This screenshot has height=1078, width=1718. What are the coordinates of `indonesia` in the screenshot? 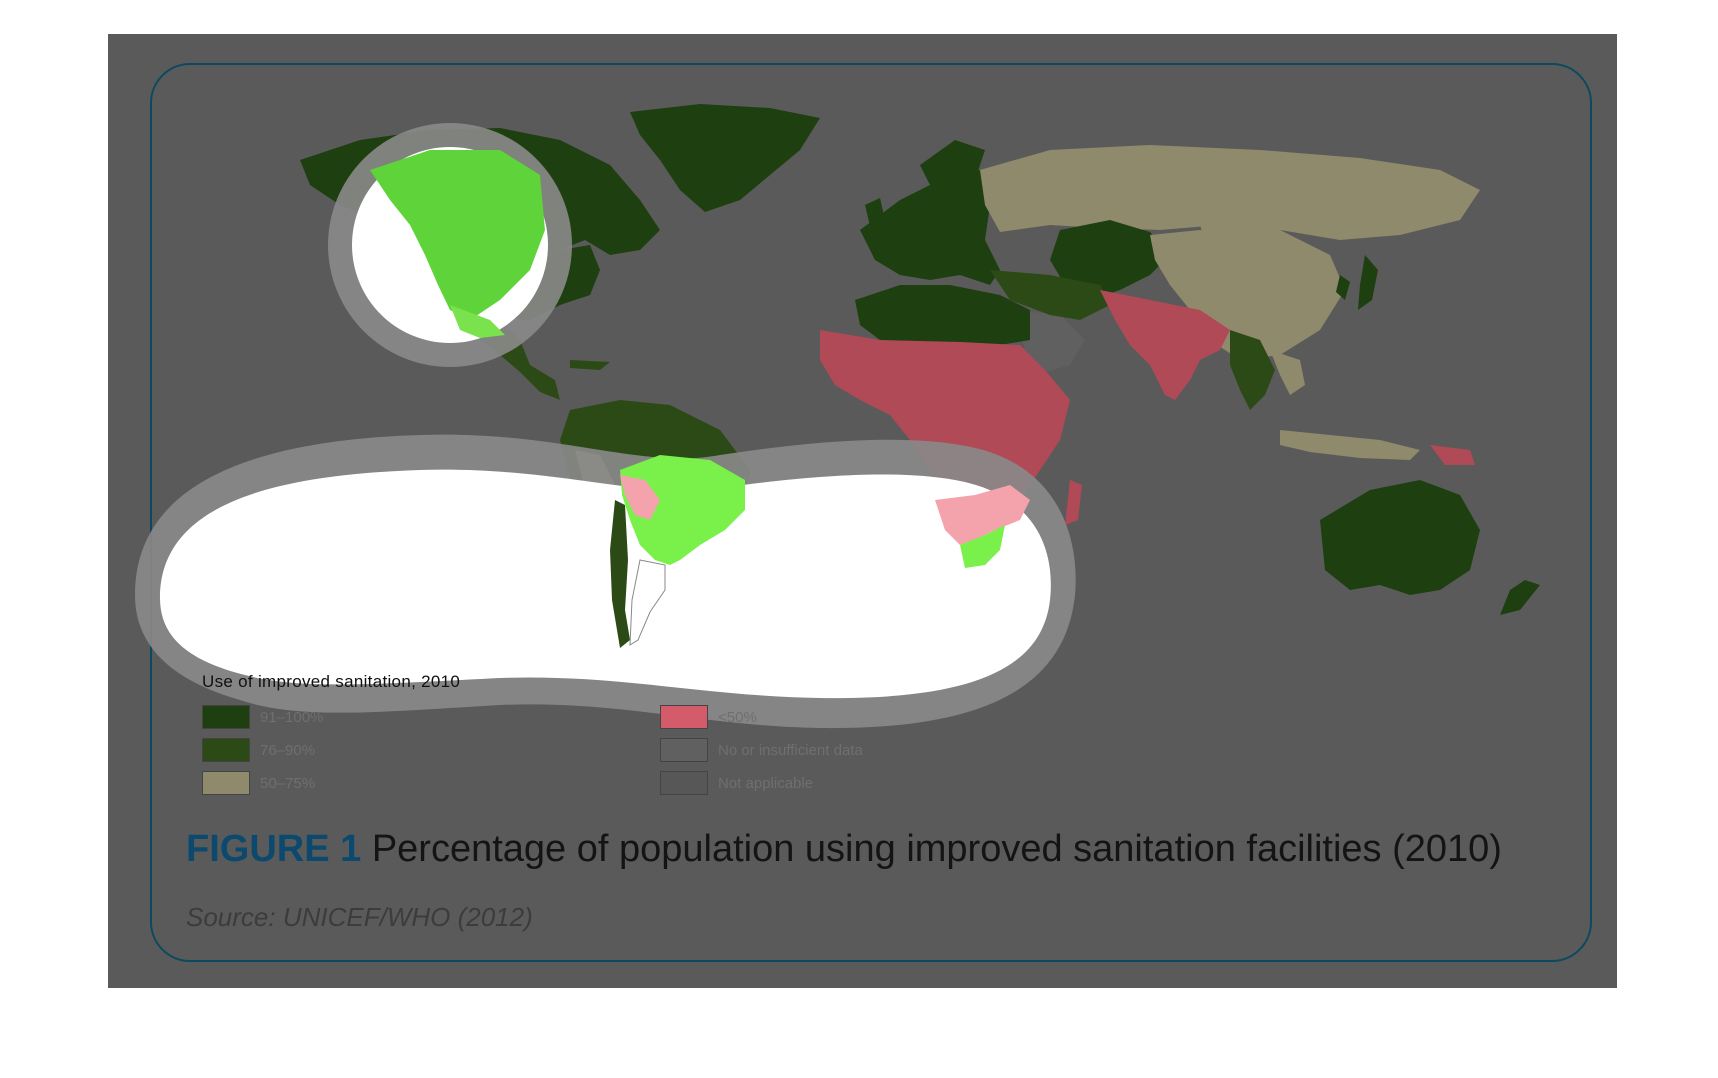 It's located at (1350, 445).